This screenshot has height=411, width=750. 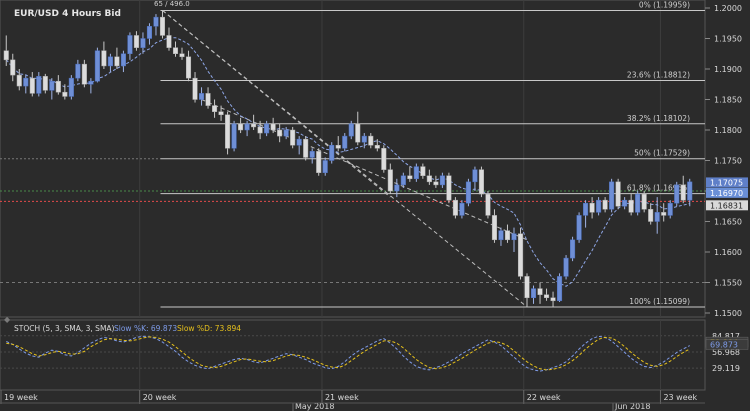 What do you see at coordinates (728, 39) in the screenshot?
I see `y-tick-label: 1.1950` at bounding box center [728, 39].